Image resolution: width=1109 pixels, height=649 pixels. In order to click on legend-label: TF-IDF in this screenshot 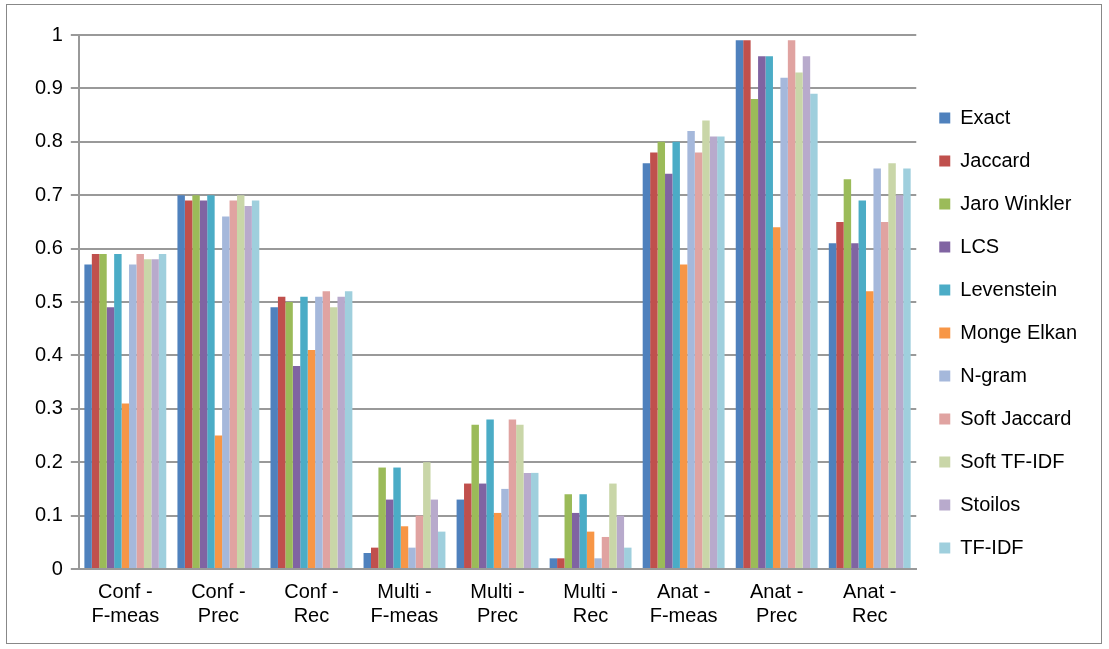, I will do `click(992, 546)`.